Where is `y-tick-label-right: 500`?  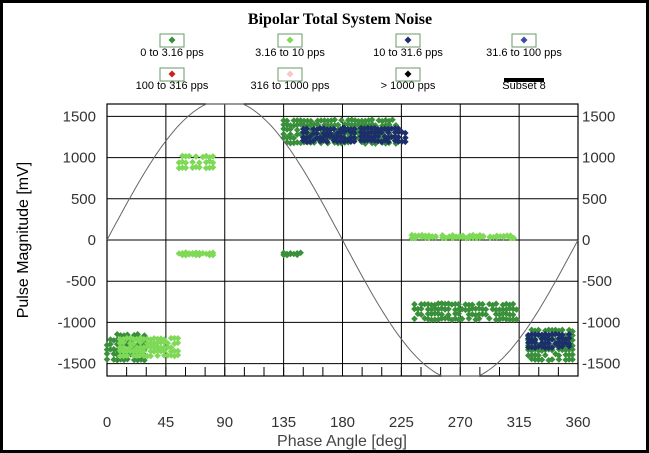
y-tick-label-right: 500 is located at coordinates (594, 199).